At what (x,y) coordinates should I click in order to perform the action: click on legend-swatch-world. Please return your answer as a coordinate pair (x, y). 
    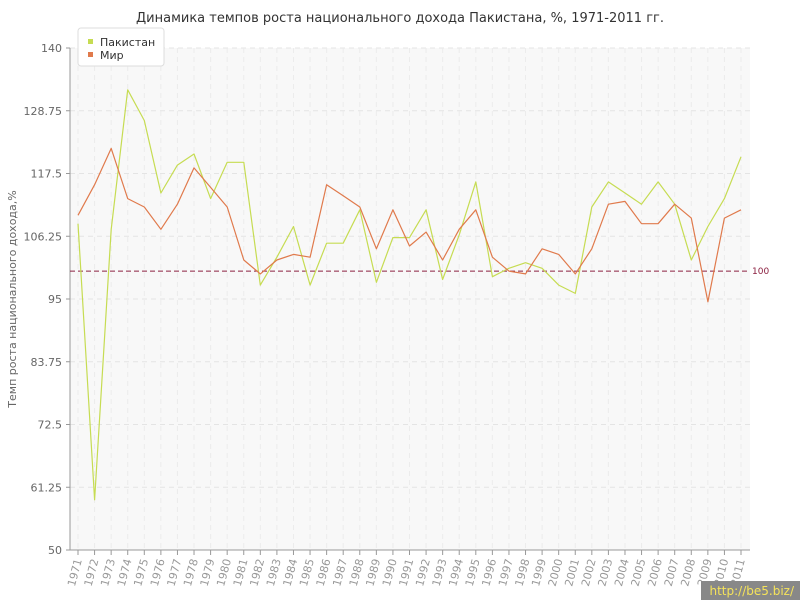
    Looking at the image, I should click on (90, 54).